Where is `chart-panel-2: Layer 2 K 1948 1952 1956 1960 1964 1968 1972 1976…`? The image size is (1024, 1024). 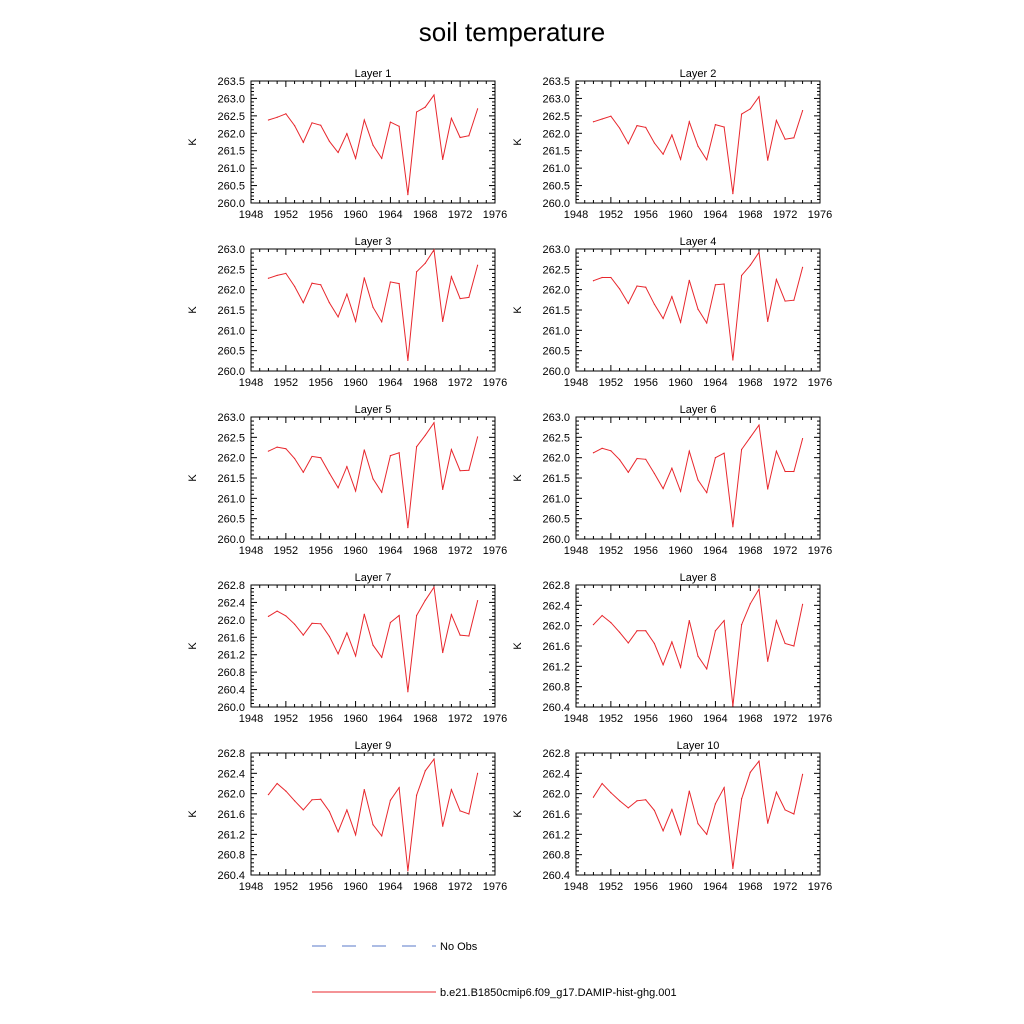 chart-panel-2: Layer 2 K 1948 1952 1956 1960 1964 1968 1972 1976… is located at coordinates (672, 144).